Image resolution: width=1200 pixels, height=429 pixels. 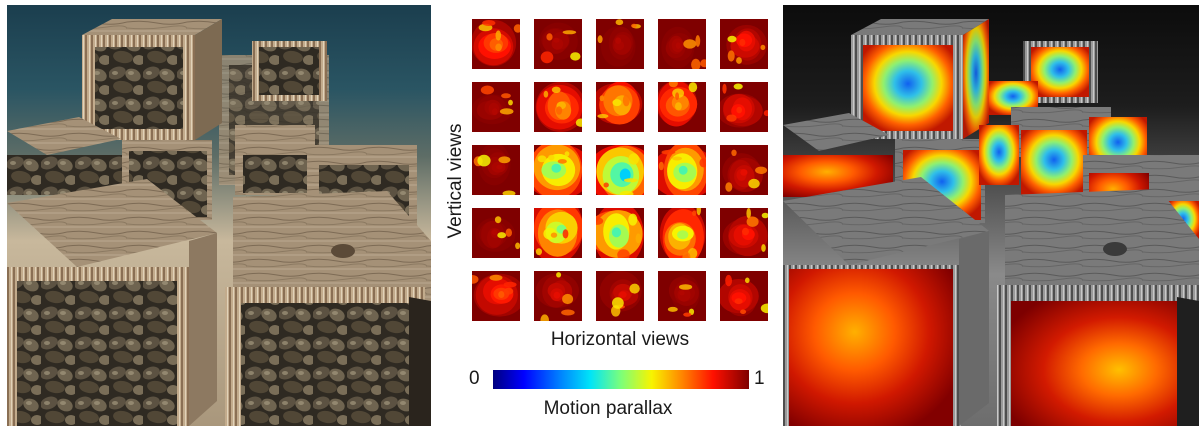 What do you see at coordinates (620, 339) in the screenshot?
I see `horizontal-views-label: Horizontal views` at bounding box center [620, 339].